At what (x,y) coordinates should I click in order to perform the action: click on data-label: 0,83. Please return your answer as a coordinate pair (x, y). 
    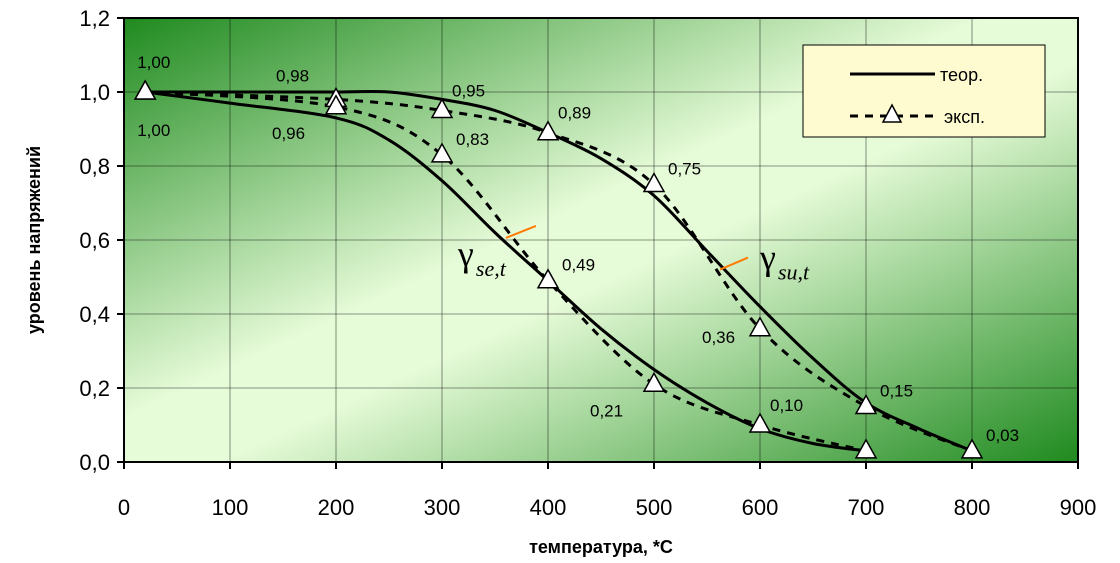
    Looking at the image, I should click on (472, 139).